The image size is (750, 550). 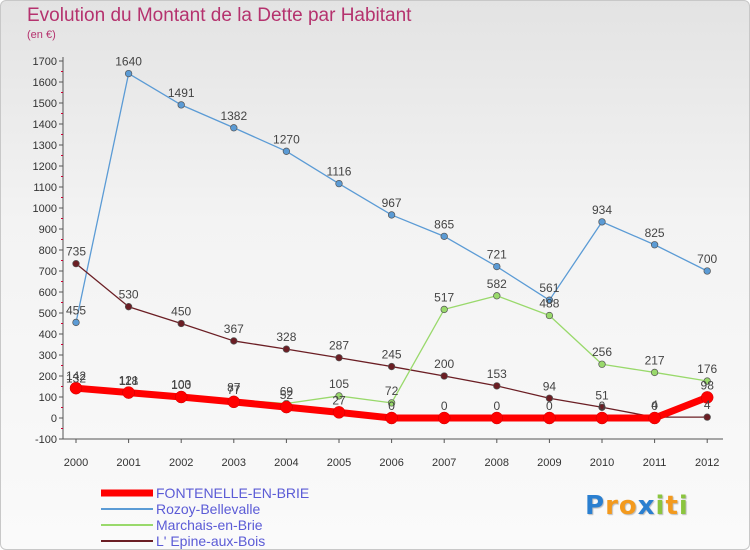 What do you see at coordinates (45, 62) in the screenshot?
I see `y-tick-label: 1700` at bounding box center [45, 62].